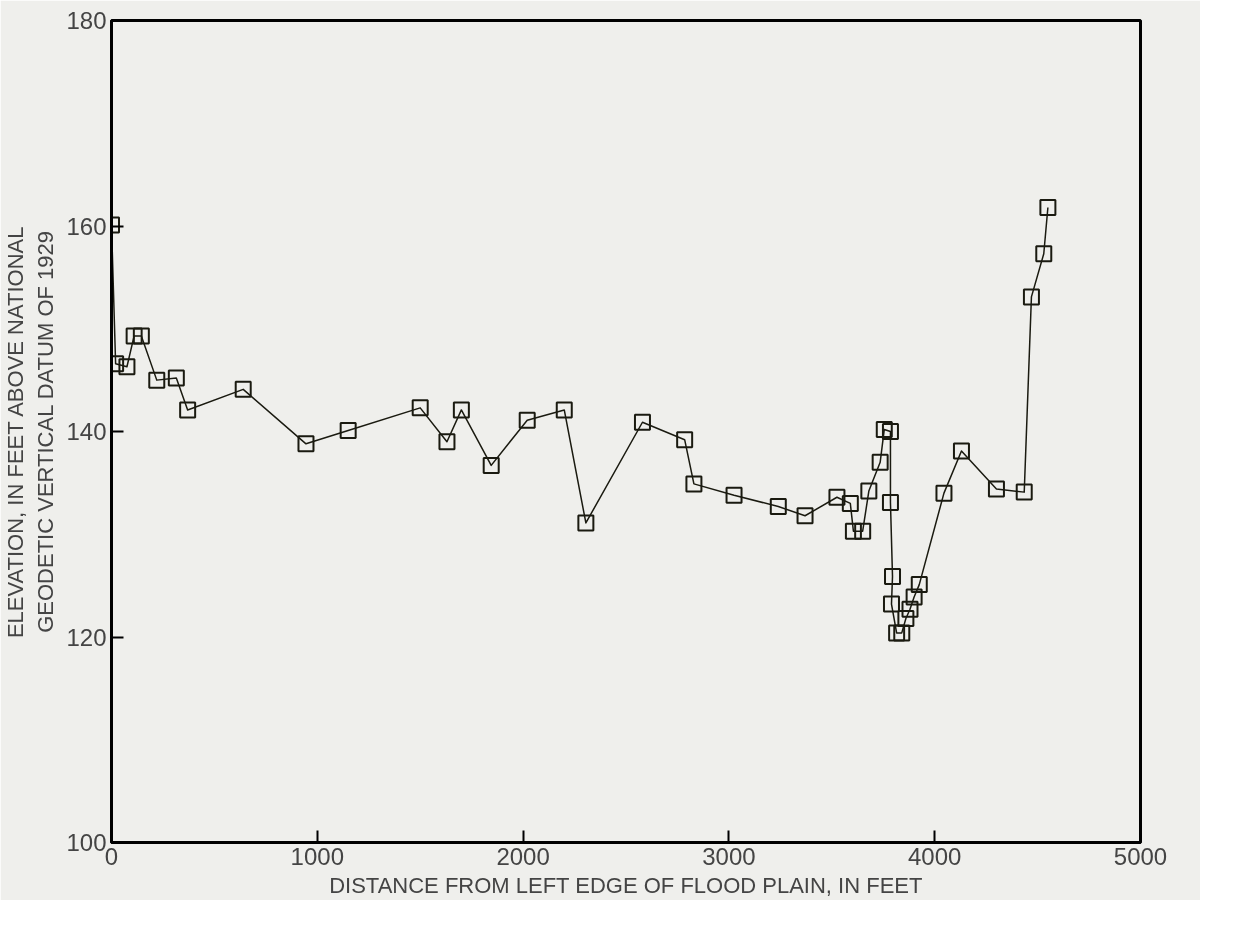  Describe the element at coordinates (523, 856) in the screenshot. I see `x-tick-label: 2000` at that location.